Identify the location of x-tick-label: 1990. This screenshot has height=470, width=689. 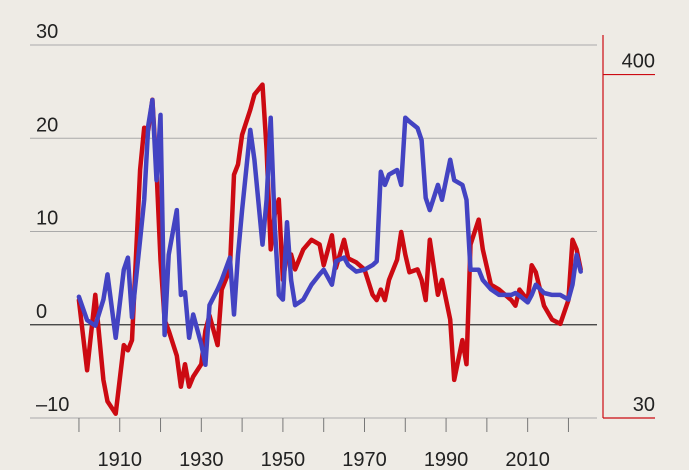
(446, 459).